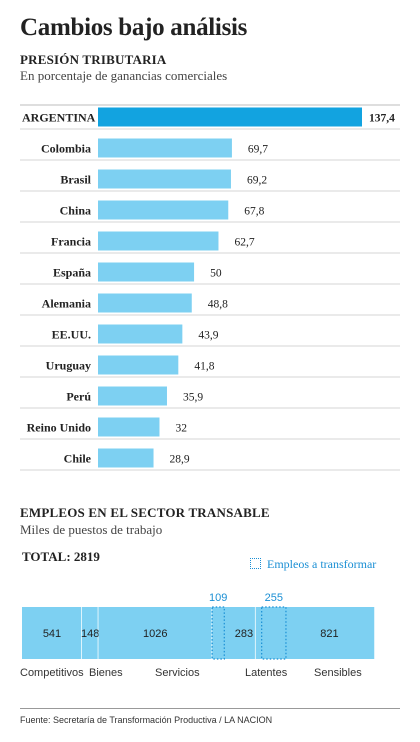 This screenshot has height=742, width=420. I want to click on value-label: 69,7, so click(258, 150).